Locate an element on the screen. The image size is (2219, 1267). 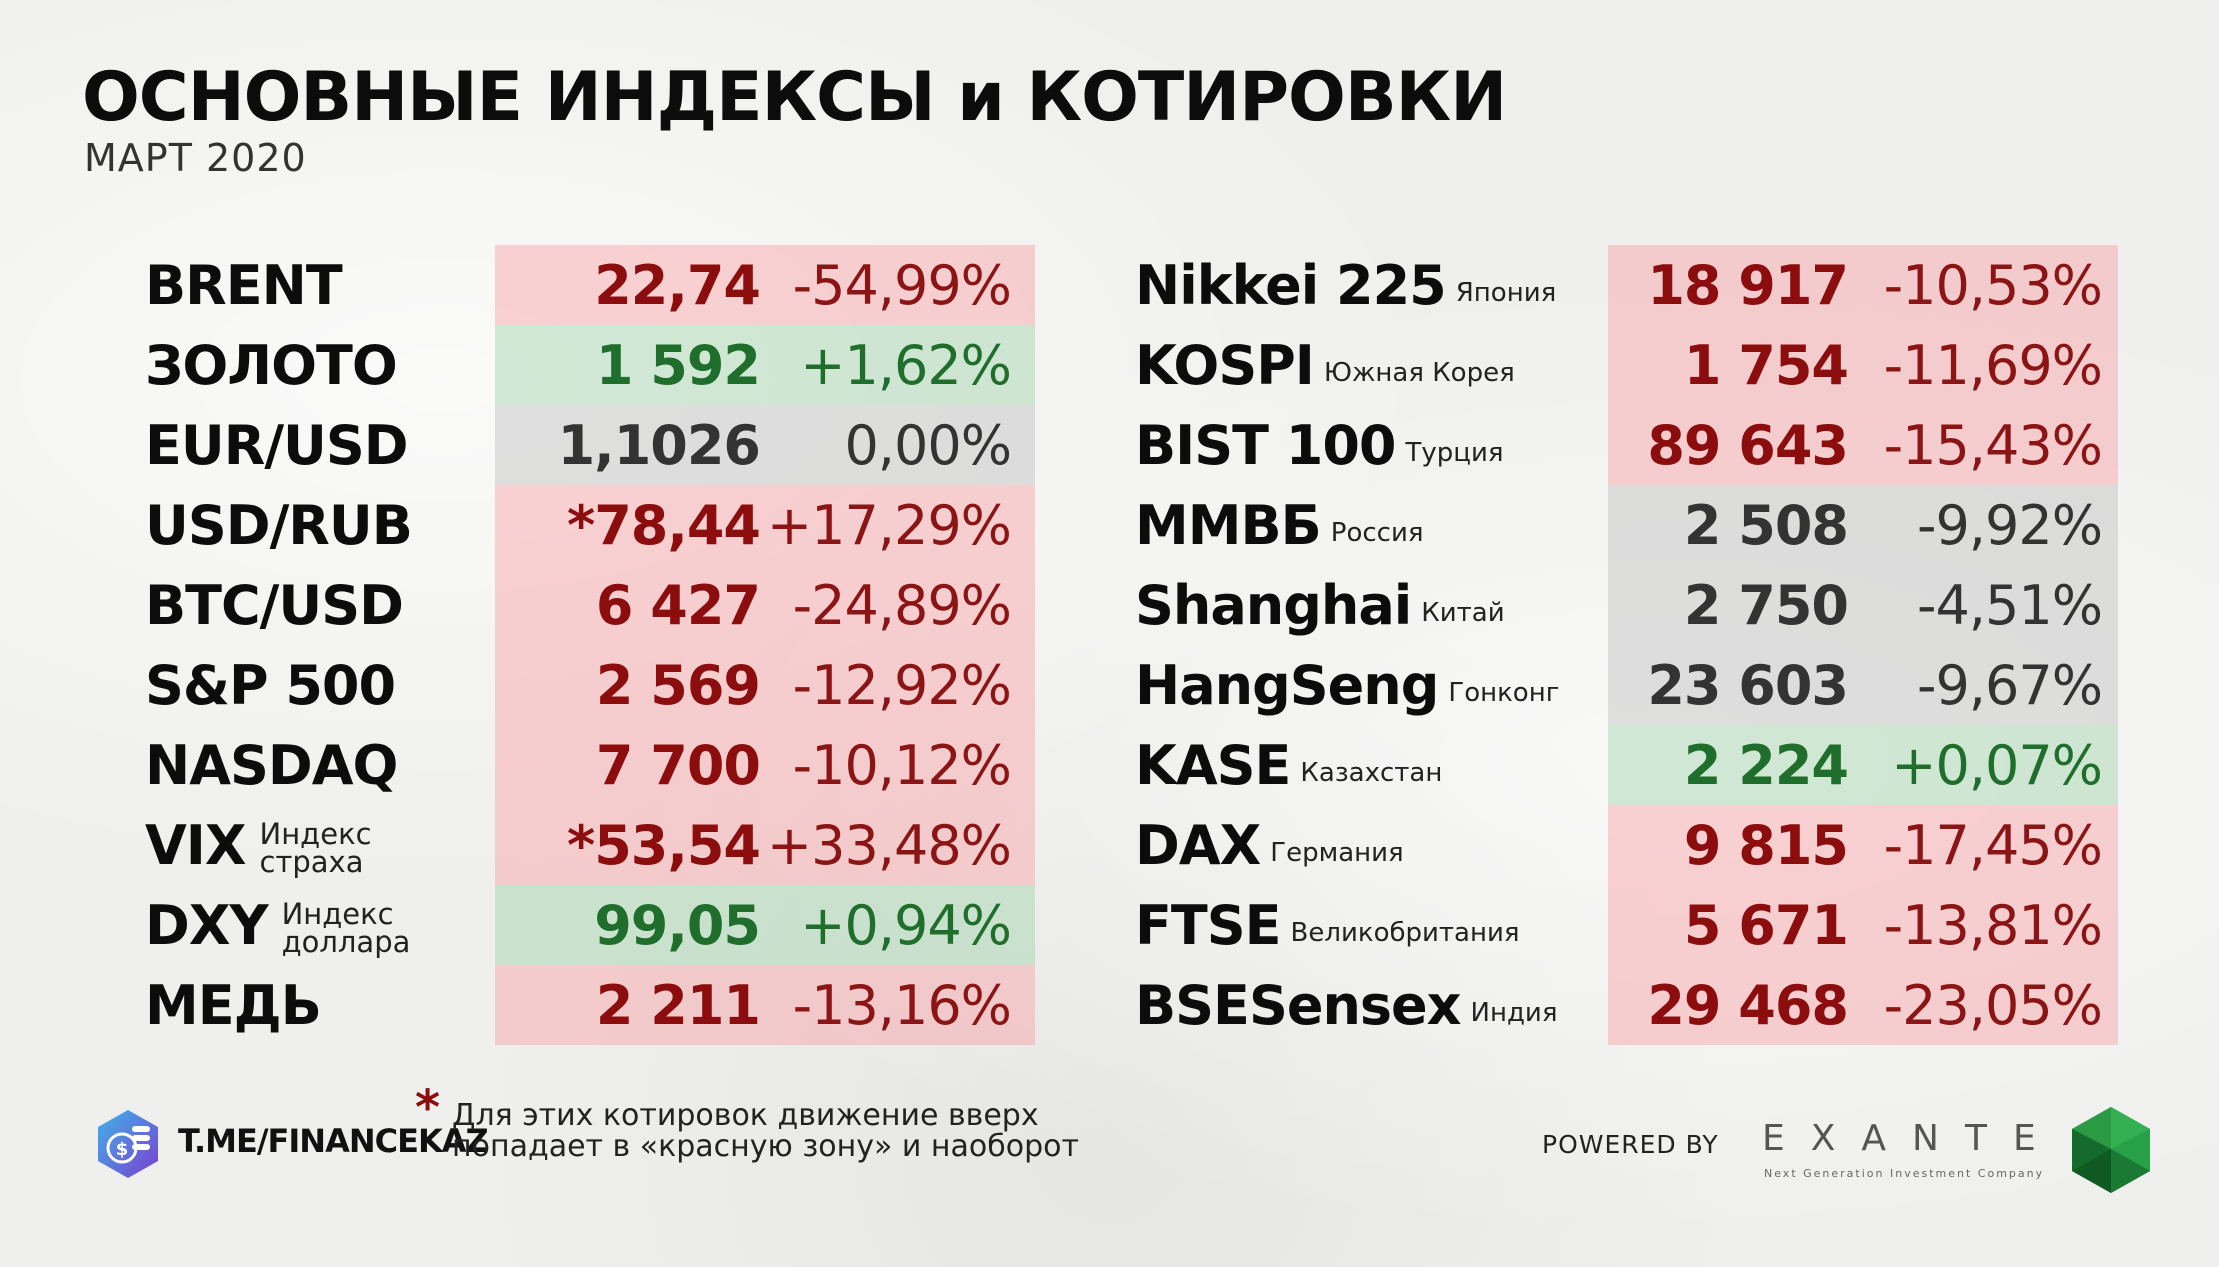
quote-note: Турция is located at coordinates (1454, 453).